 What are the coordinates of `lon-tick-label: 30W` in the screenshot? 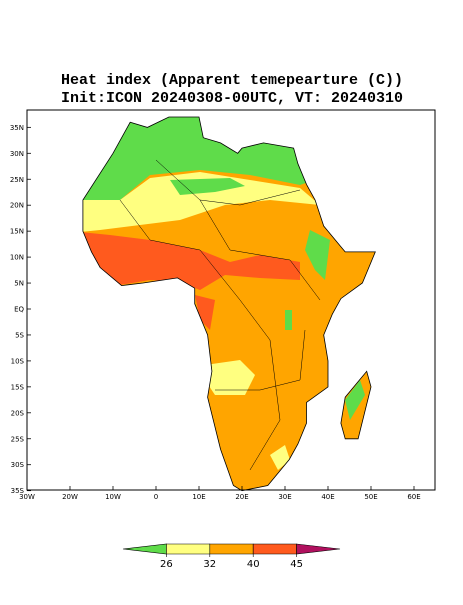 It's located at (27, 497).